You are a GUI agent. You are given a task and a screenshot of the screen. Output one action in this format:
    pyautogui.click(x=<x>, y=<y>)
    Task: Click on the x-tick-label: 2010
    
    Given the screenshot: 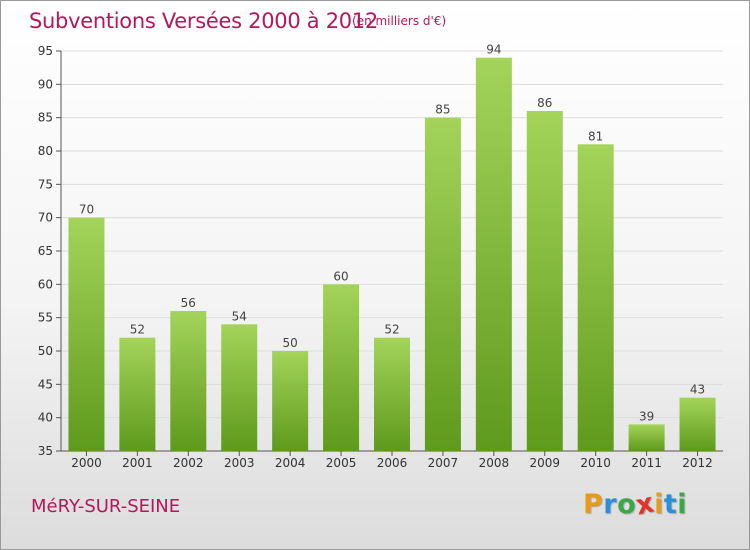 What is the action you would take?
    pyautogui.click(x=595, y=463)
    